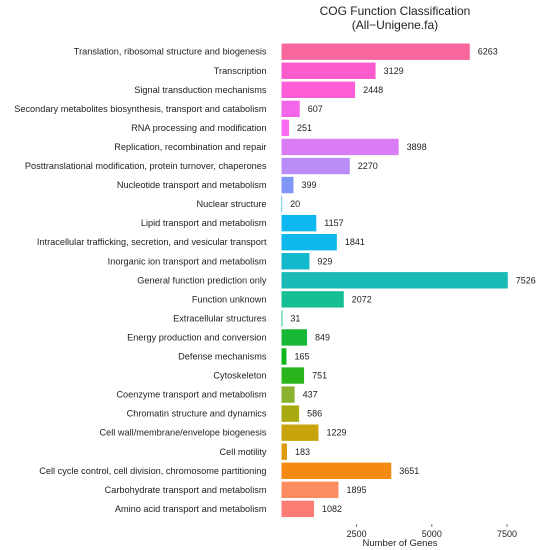 The height and width of the screenshot is (550, 541). I want to click on category-label: Energy production and conversion, so click(196, 337).